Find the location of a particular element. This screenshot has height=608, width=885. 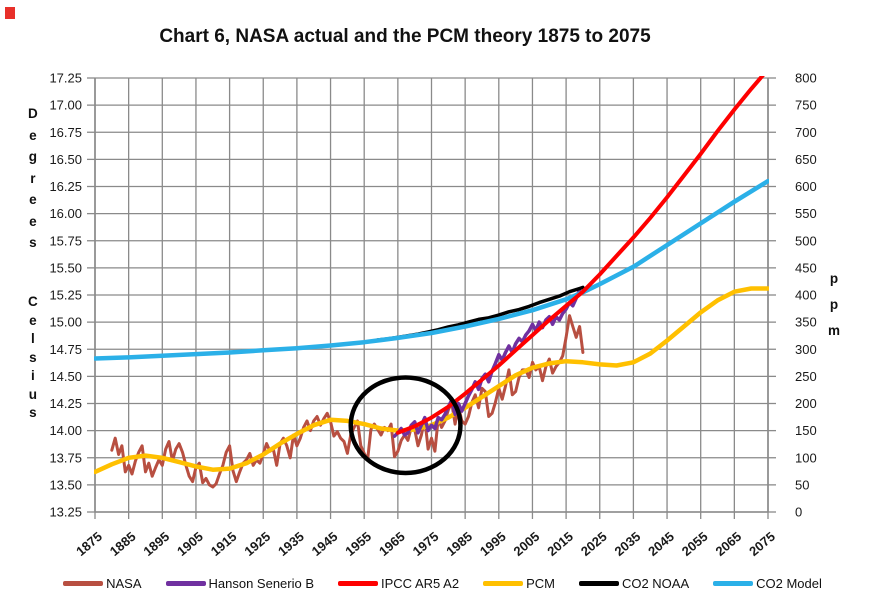

x-axis-tick-label: 1895 is located at coordinates (156, 544).